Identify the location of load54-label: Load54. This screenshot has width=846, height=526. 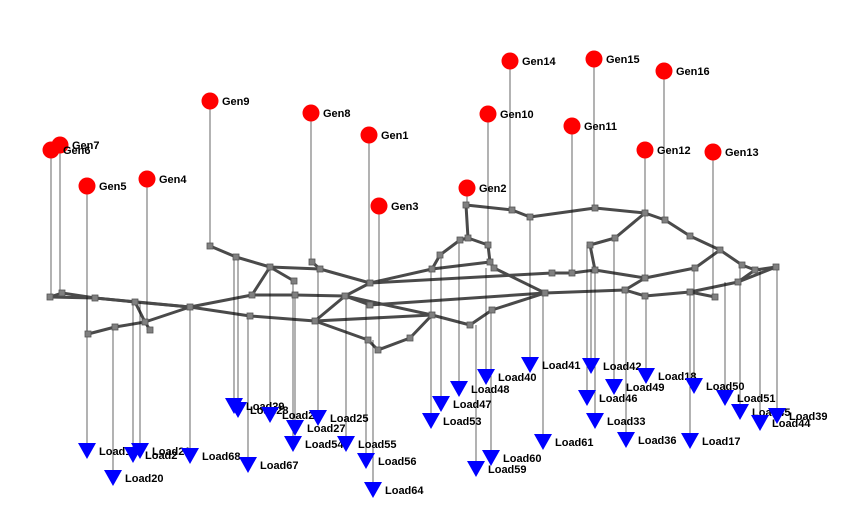
(324, 445).